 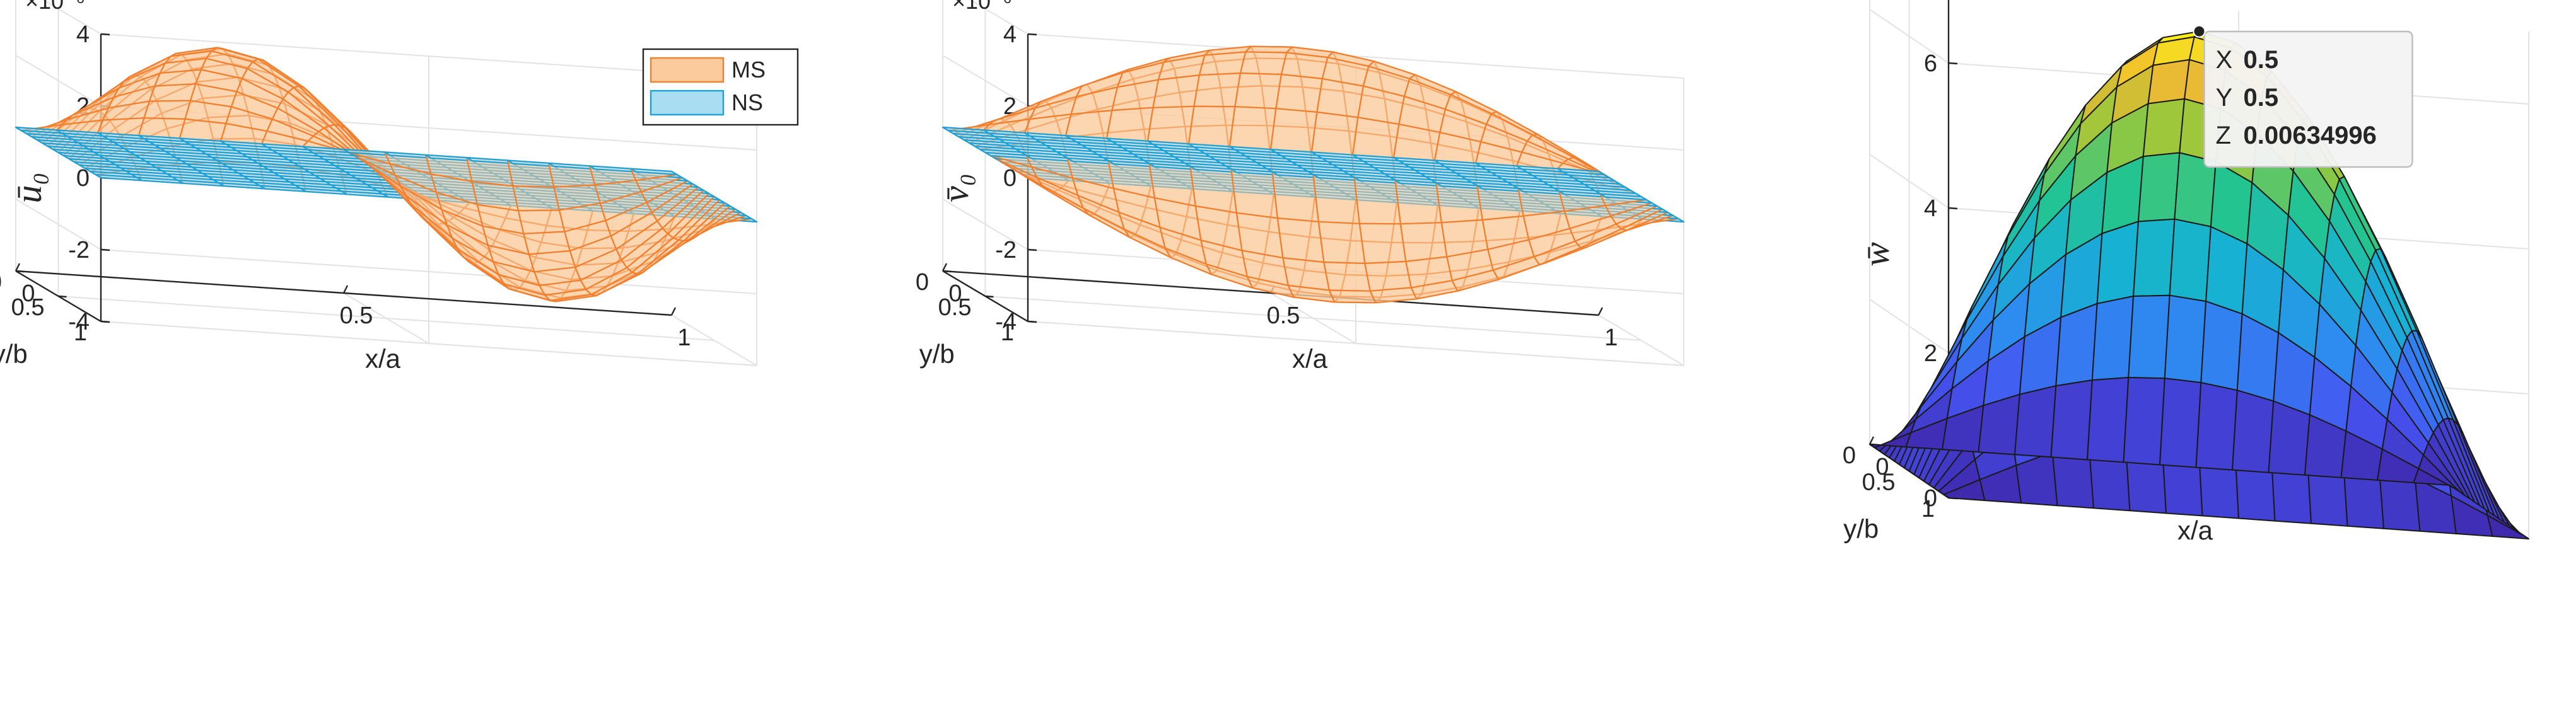 What do you see at coordinates (2224, 60) in the screenshot?
I see `datatip-x-label: X` at bounding box center [2224, 60].